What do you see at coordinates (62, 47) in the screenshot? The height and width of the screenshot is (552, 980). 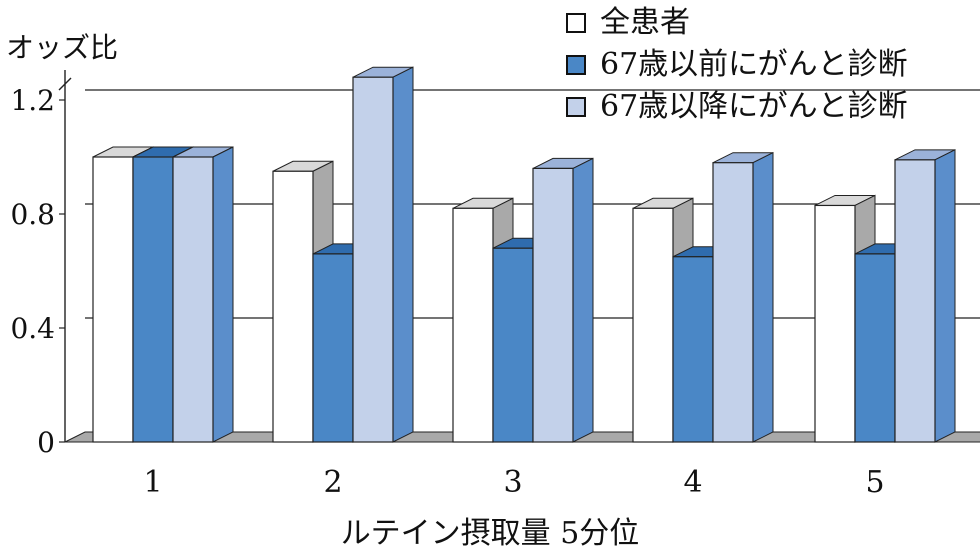 I see `y-axis-label: オッズ比` at bounding box center [62, 47].